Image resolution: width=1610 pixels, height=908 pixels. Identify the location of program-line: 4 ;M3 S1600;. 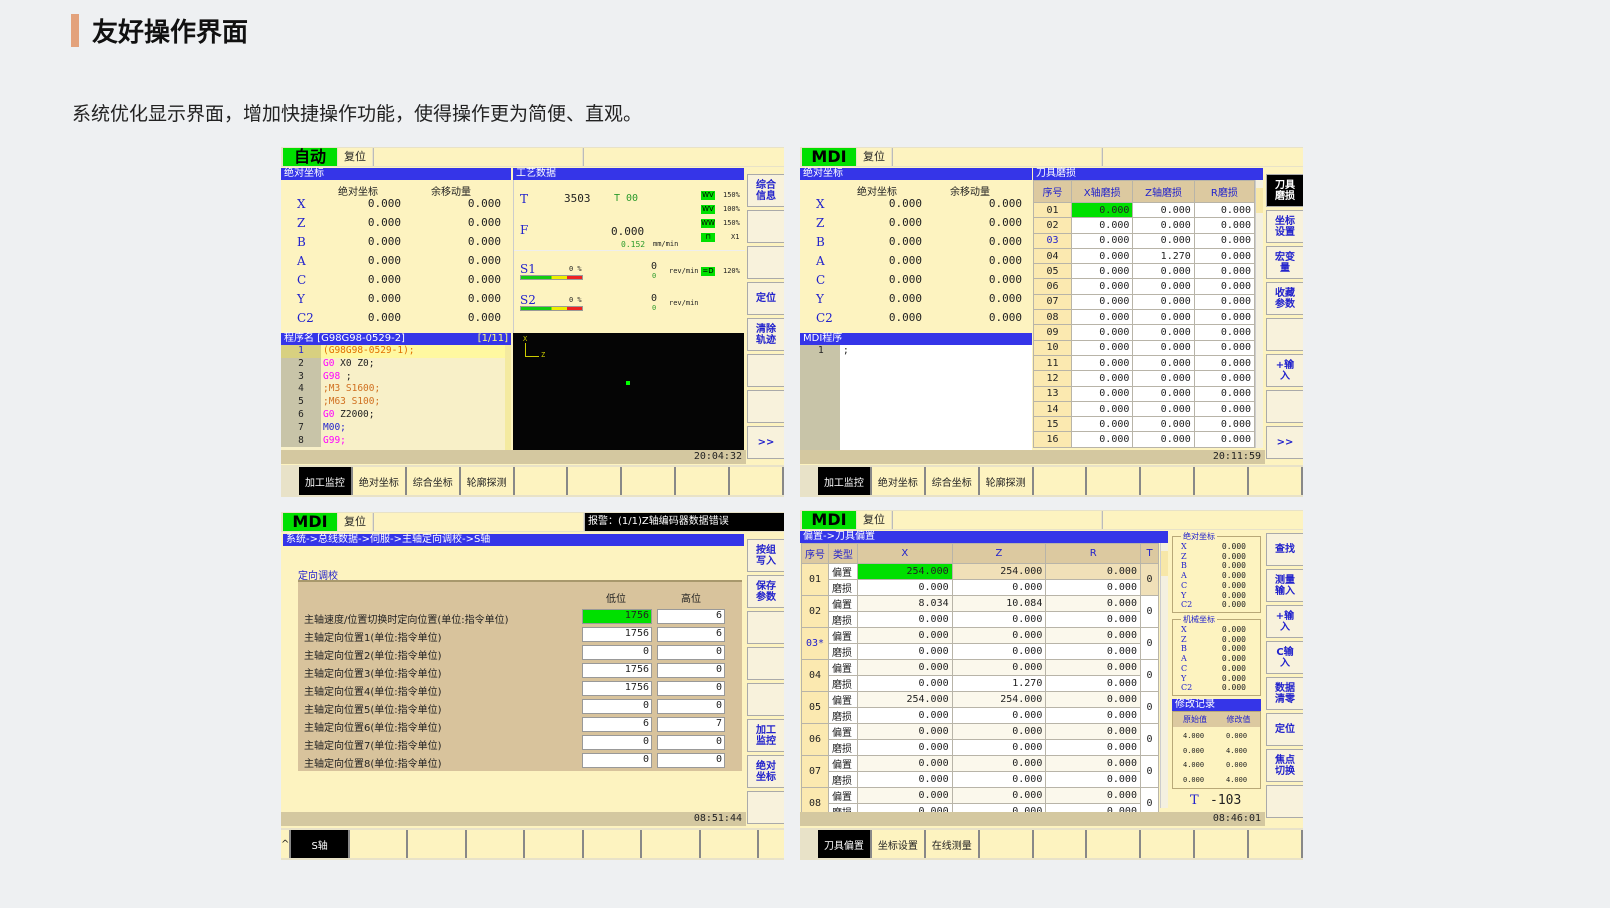
(393, 390).